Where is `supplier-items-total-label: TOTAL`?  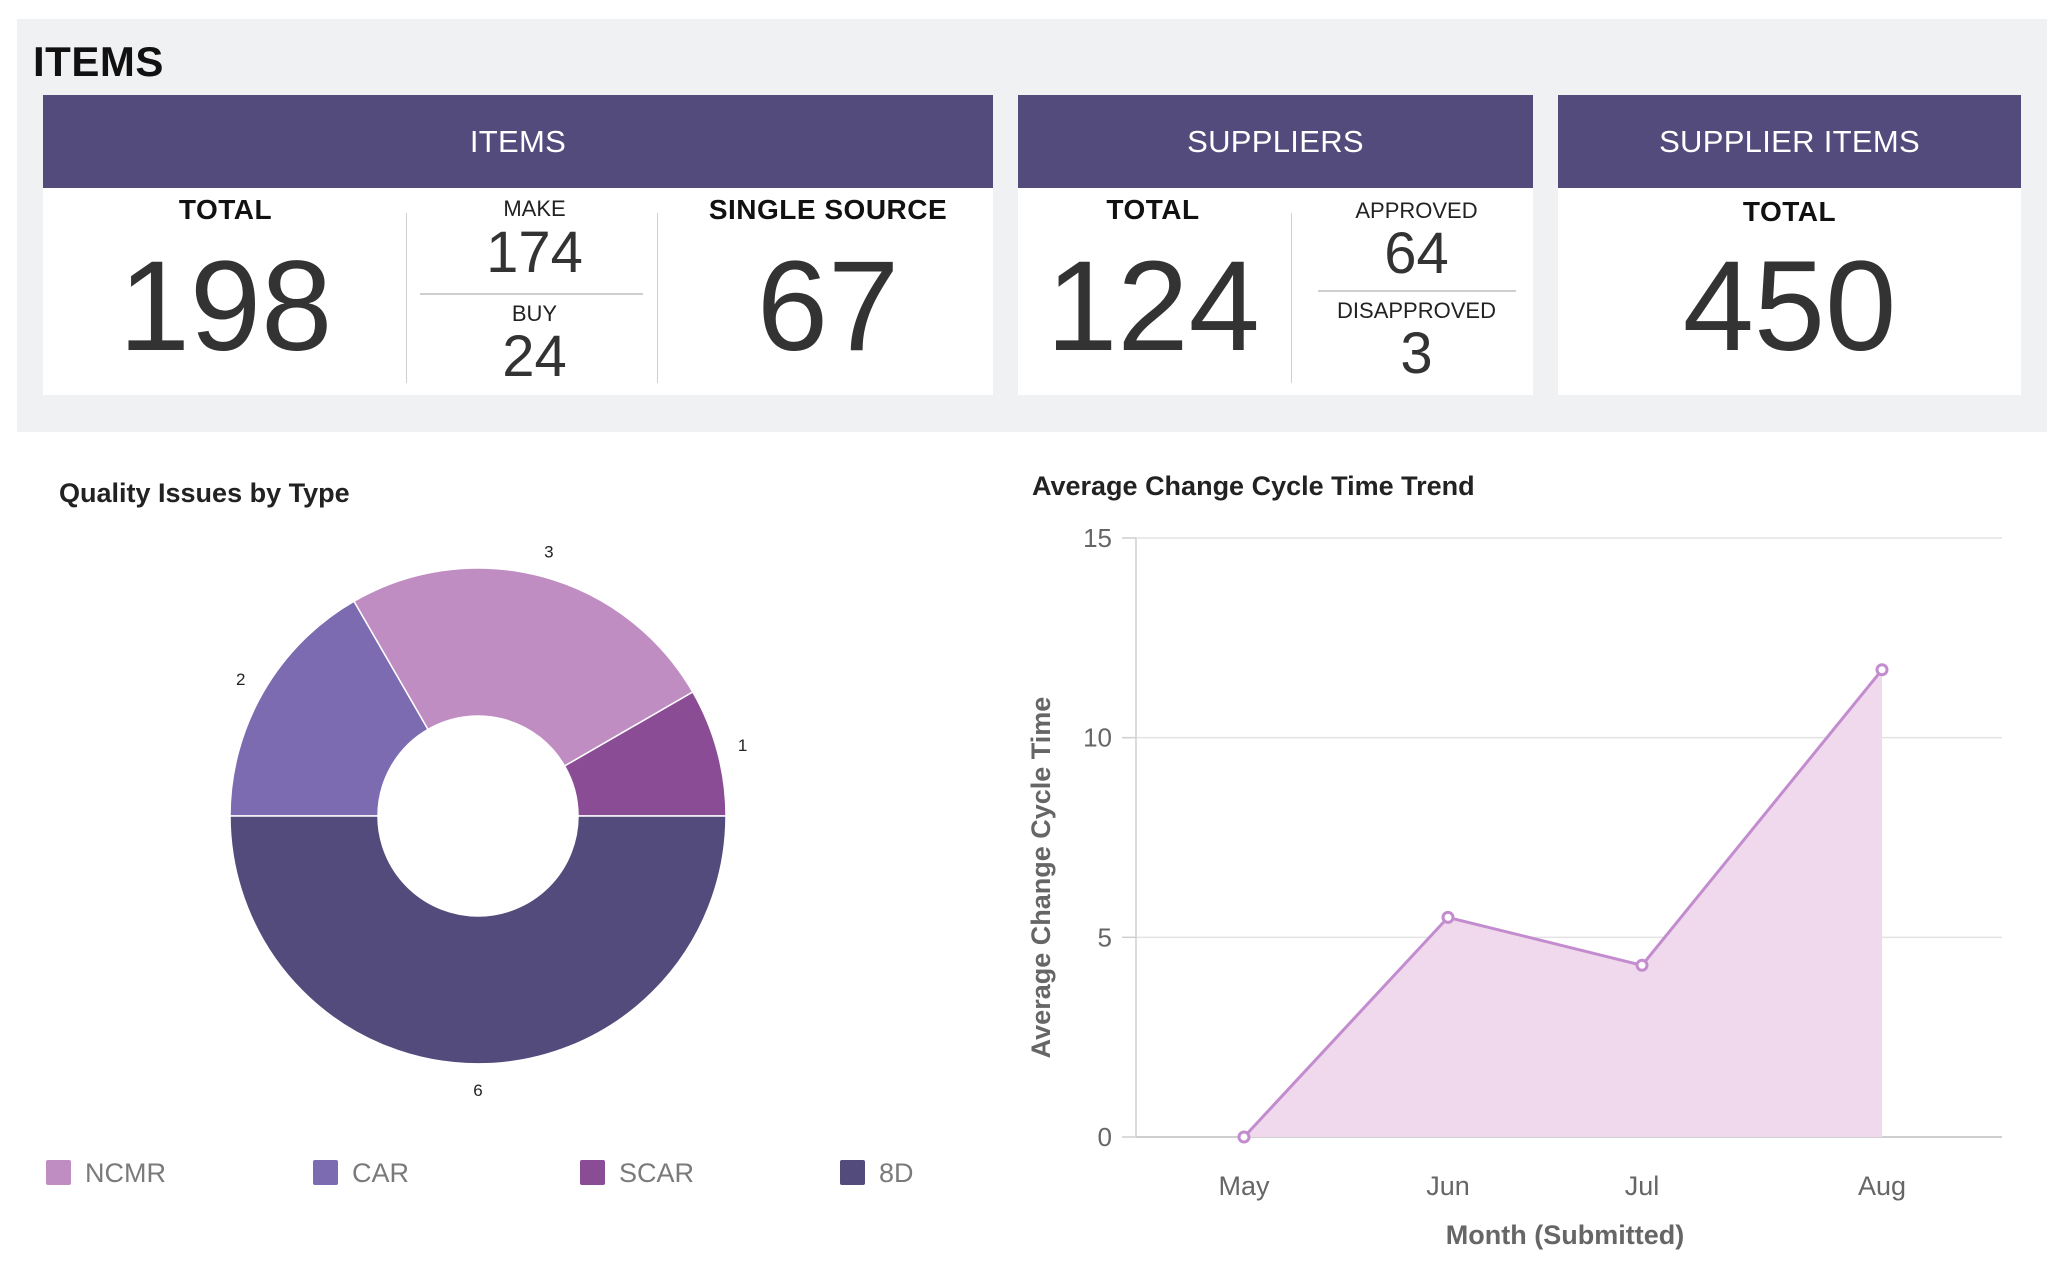 supplier-items-total-label: TOTAL is located at coordinates (1789, 211).